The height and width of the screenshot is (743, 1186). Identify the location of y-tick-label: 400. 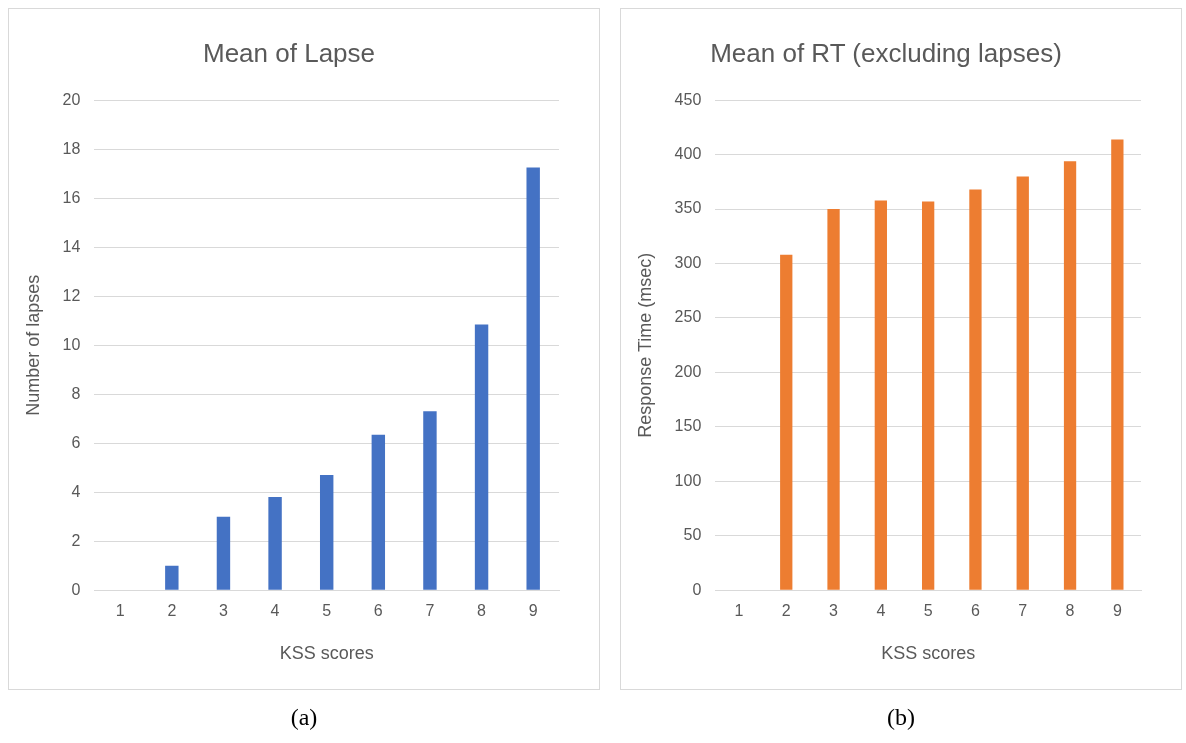
(688, 154).